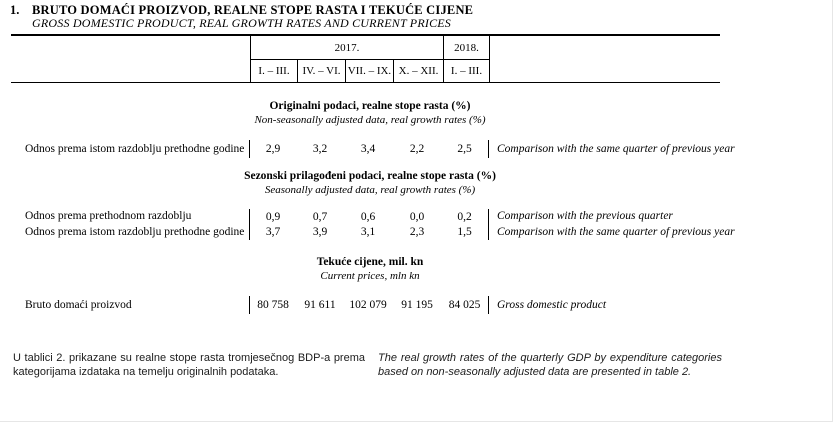  I want to click on row-labels-croatian: Bruto domaći proizvod, so click(78, 305).